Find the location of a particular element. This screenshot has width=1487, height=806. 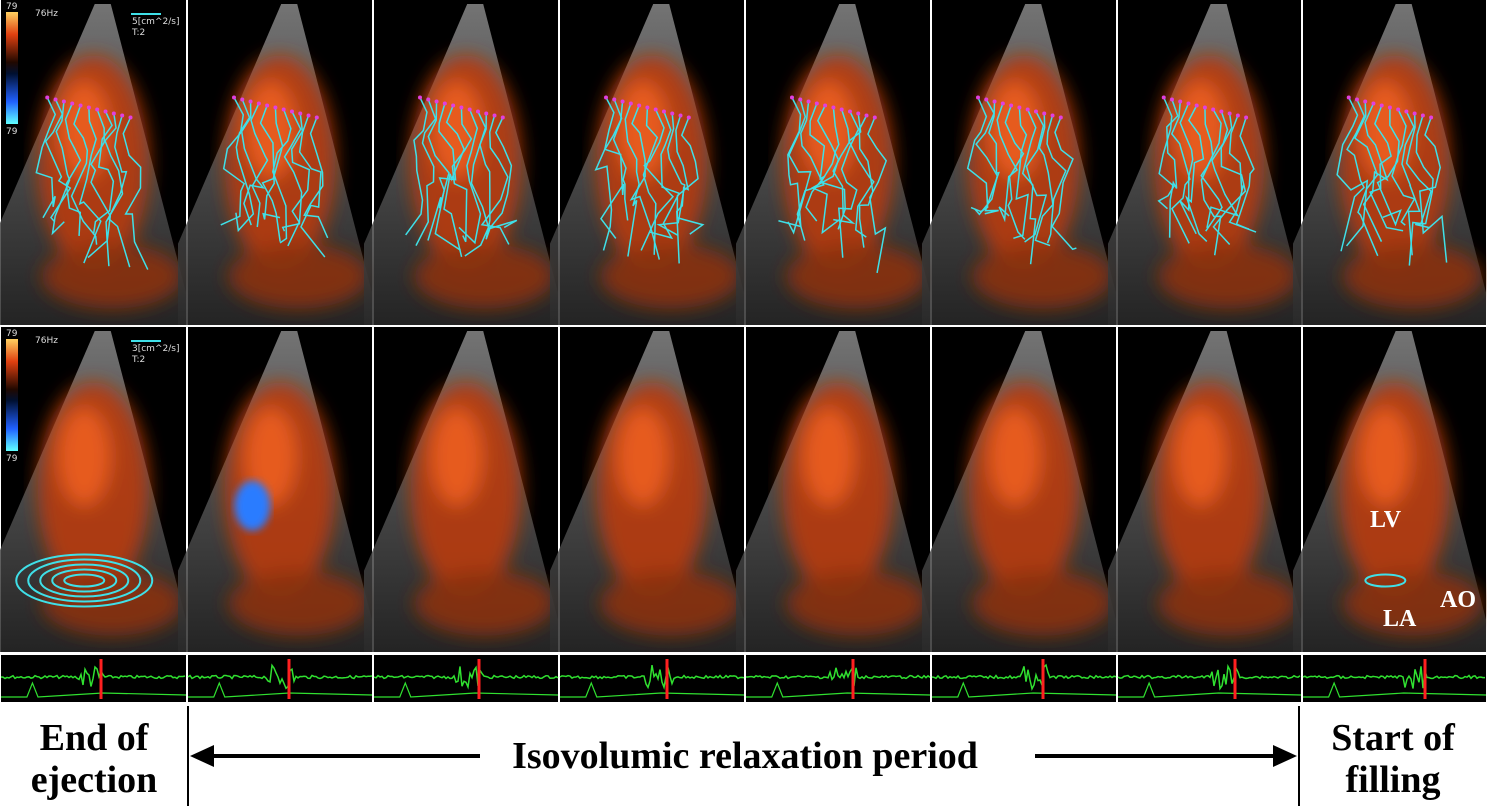

vortex-contour is located at coordinates (84, 580).